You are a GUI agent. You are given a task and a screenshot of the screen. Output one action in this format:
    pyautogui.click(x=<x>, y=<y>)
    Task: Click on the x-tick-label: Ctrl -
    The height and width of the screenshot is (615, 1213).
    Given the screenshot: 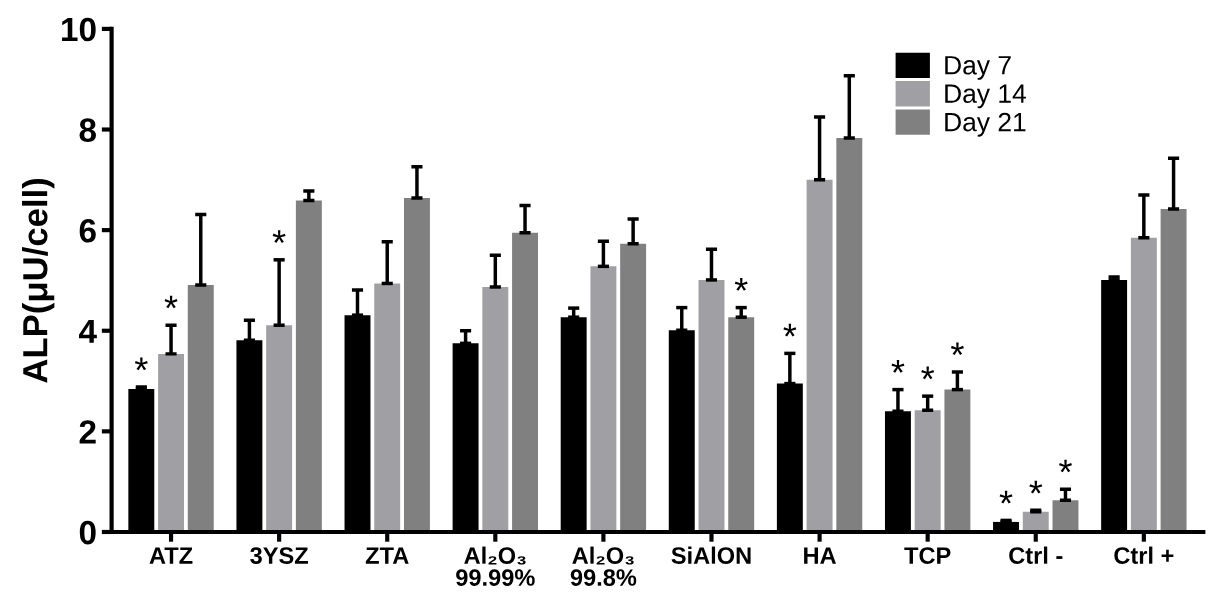 What is the action you would take?
    pyautogui.click(x=1036, y=555)
    